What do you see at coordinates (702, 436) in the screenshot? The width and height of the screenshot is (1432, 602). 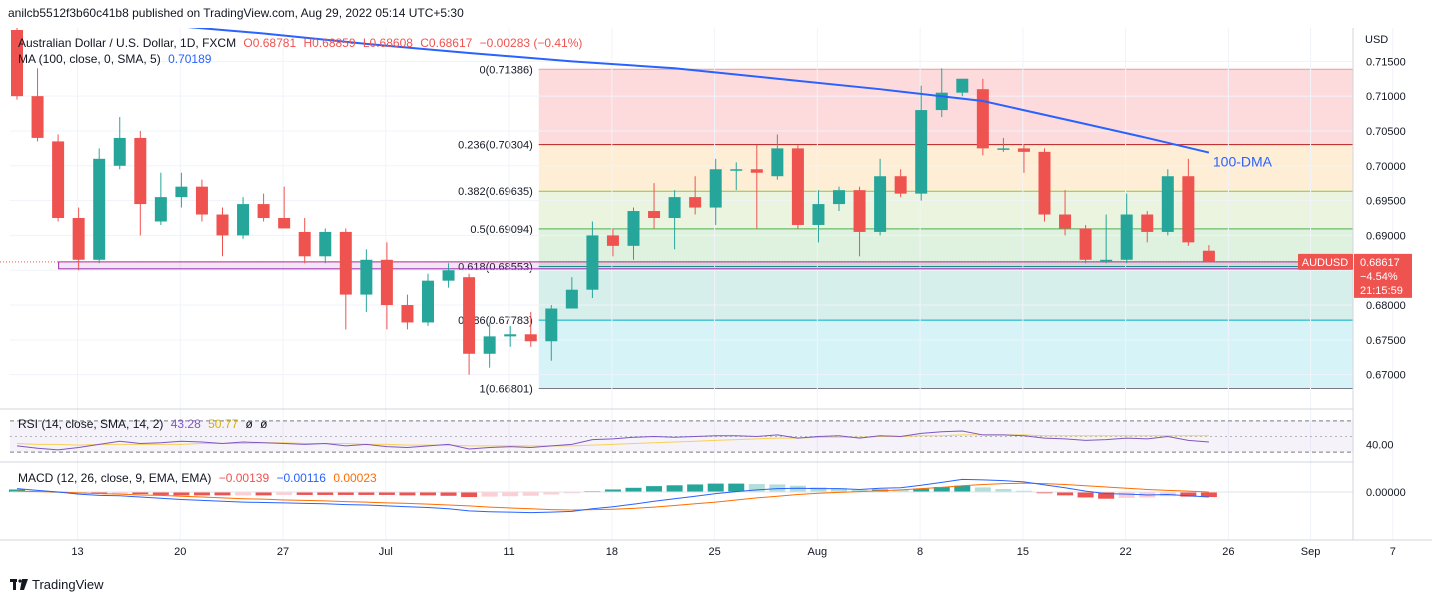 I see `rsi-pane: 40.00` at bounding box center [702, 436].